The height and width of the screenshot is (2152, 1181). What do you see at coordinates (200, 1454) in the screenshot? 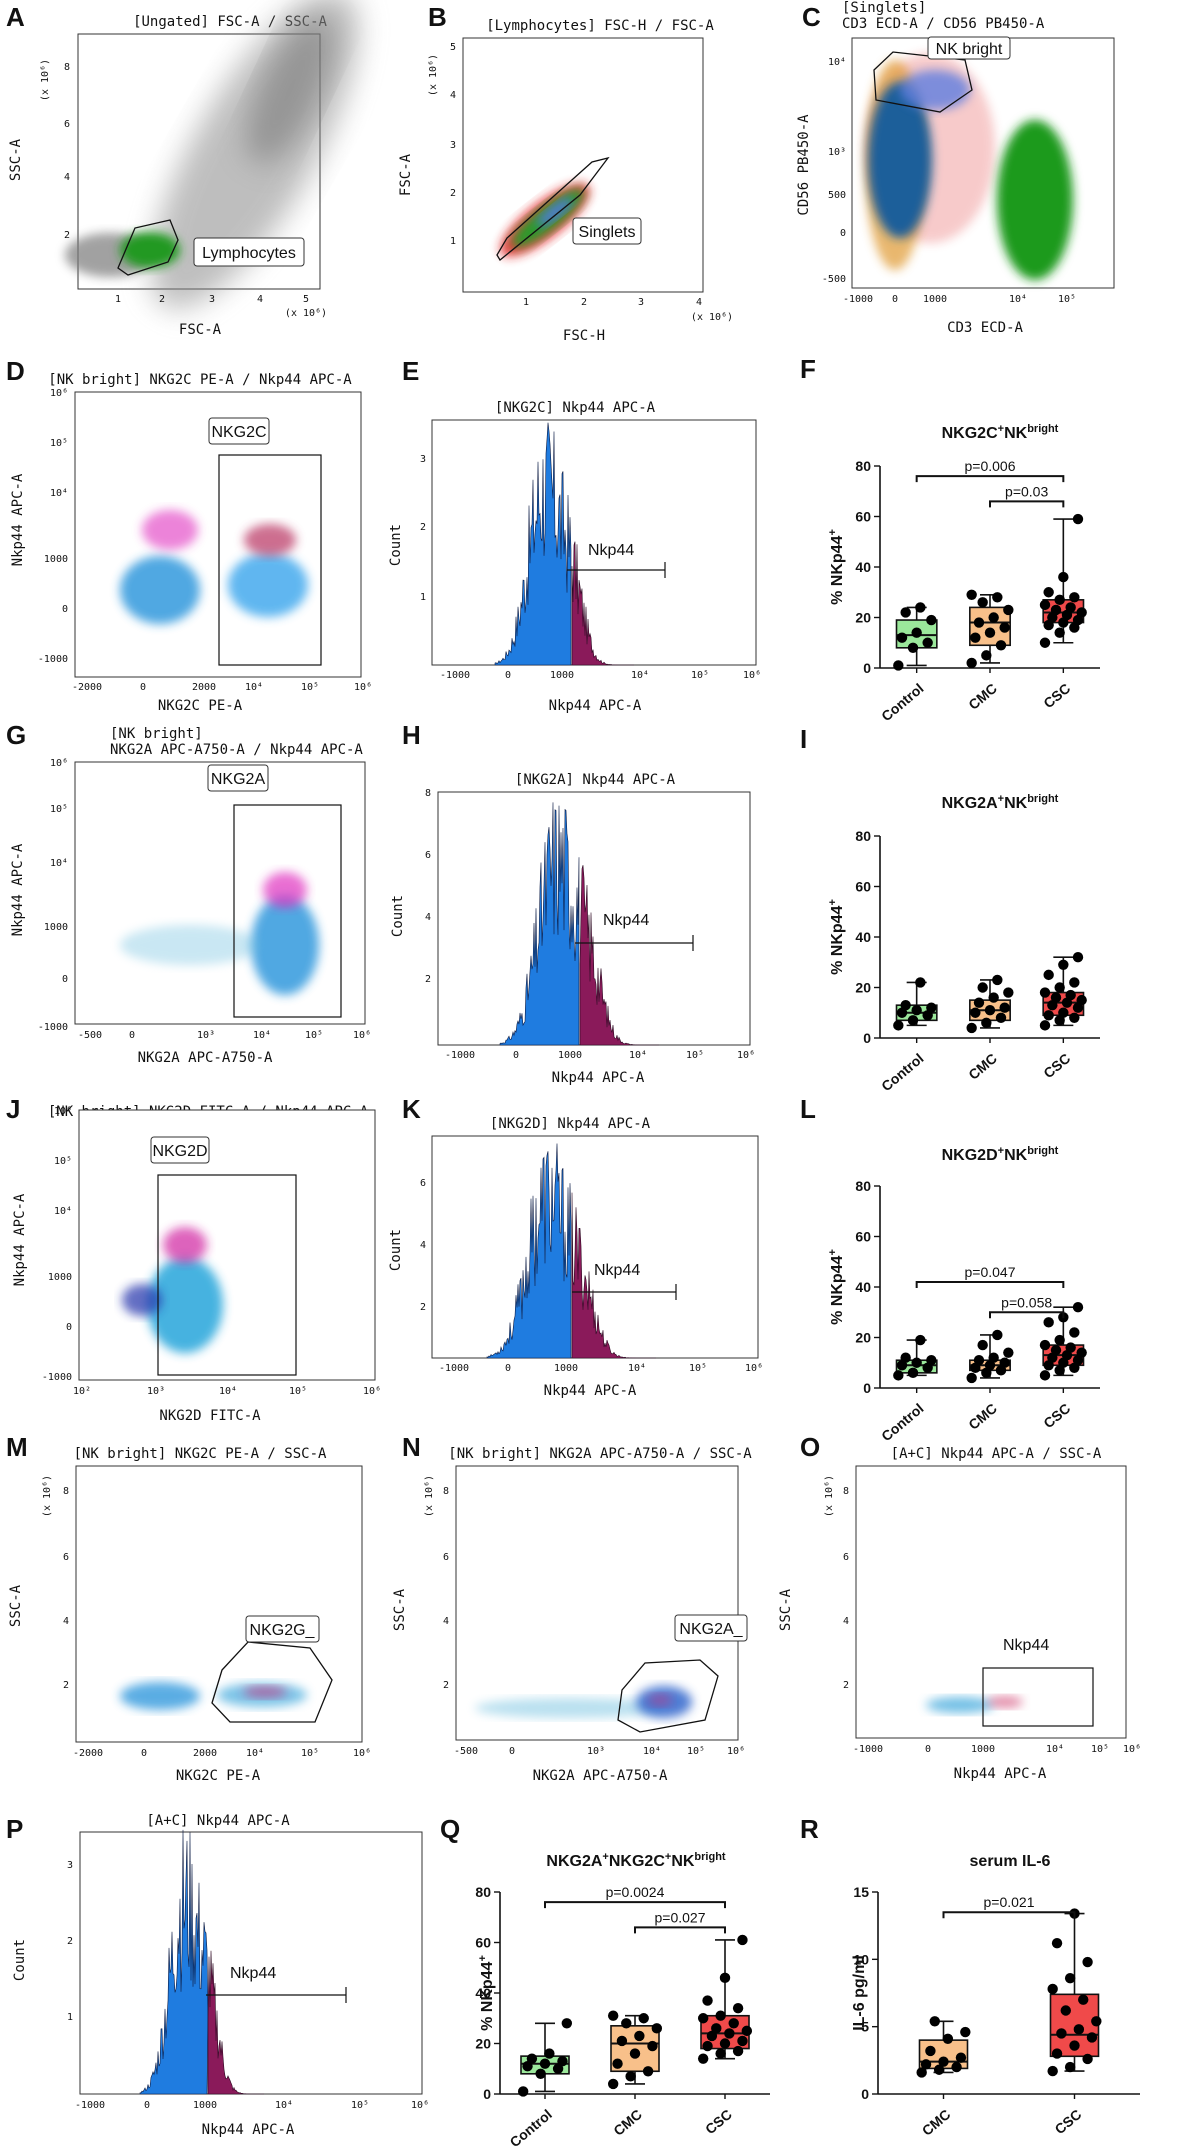
I see `panel-title: [NK bright] NKG2C PE-A / SSC-A` at bounding box center [200, 1454].